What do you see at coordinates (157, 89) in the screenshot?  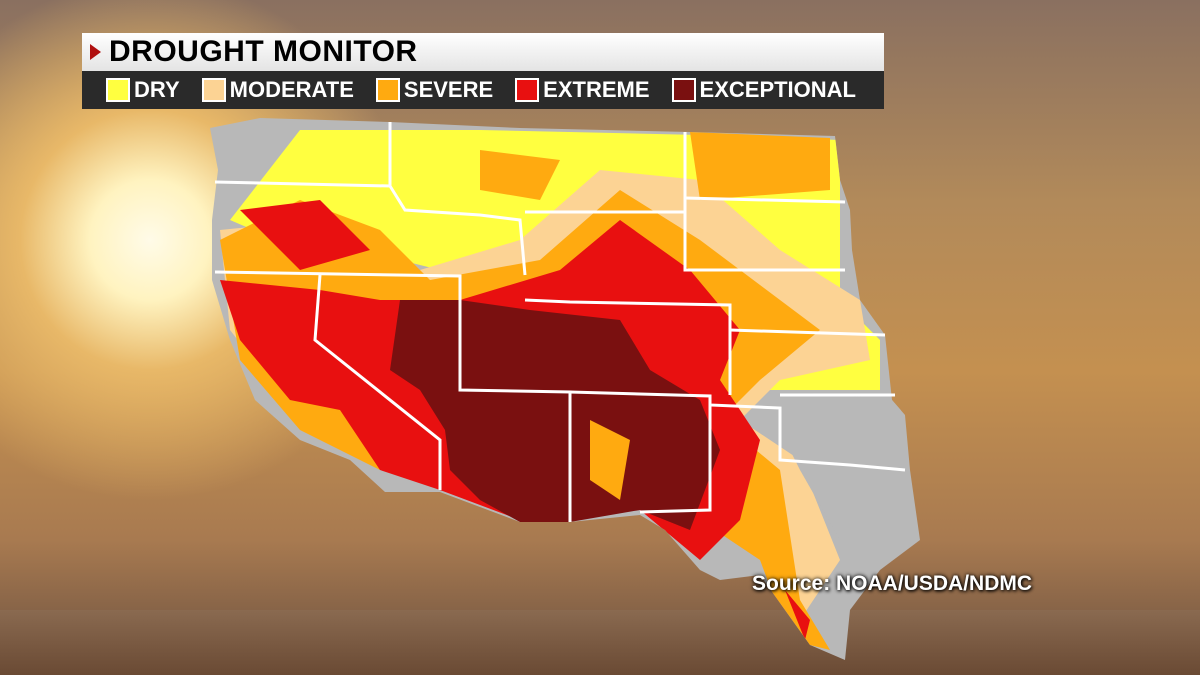 I see `legend-label: DRY` at bounding box center [157, 89].